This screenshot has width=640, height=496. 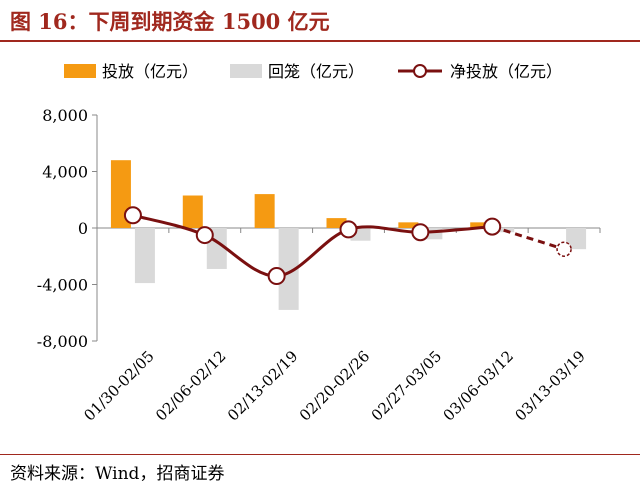 I want to click on net-line-dashed, so click(x=528, y=238).